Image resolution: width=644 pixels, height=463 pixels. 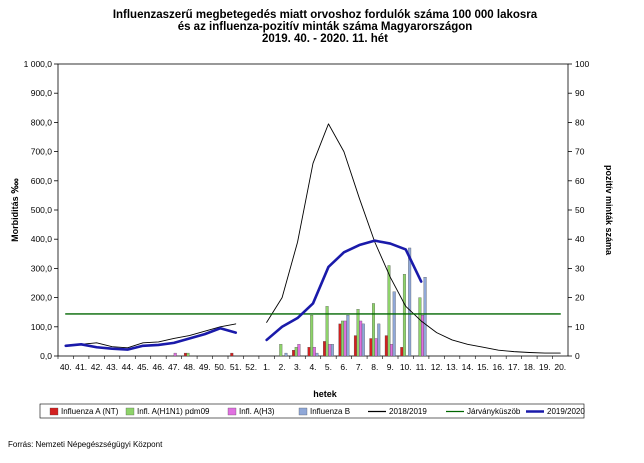 I want to click on y-axis-label-right: pozitív minták száma, so click(x=609, y=210).